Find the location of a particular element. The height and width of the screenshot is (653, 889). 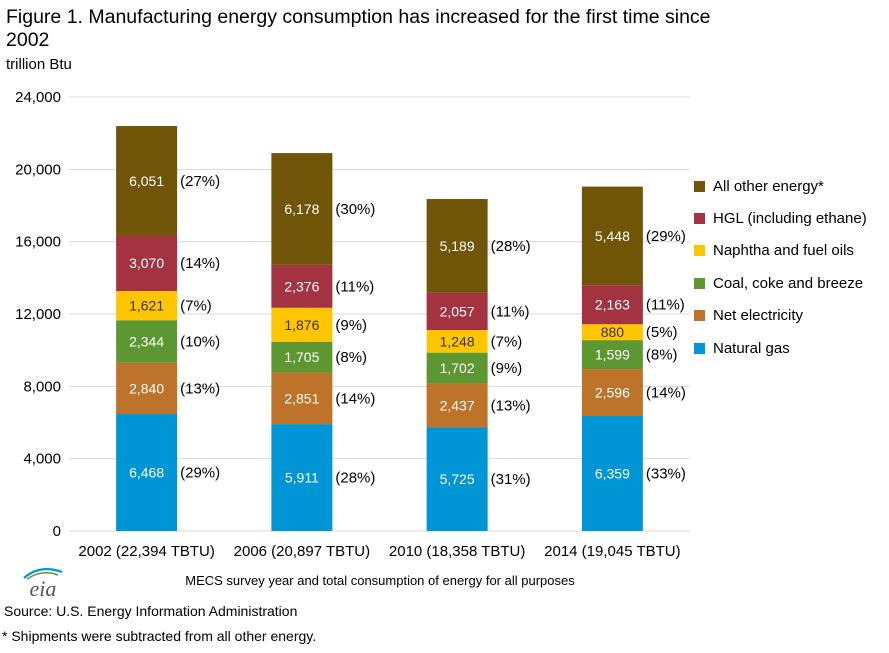

data-label: 5,189 is located at coordinates (457, 246).